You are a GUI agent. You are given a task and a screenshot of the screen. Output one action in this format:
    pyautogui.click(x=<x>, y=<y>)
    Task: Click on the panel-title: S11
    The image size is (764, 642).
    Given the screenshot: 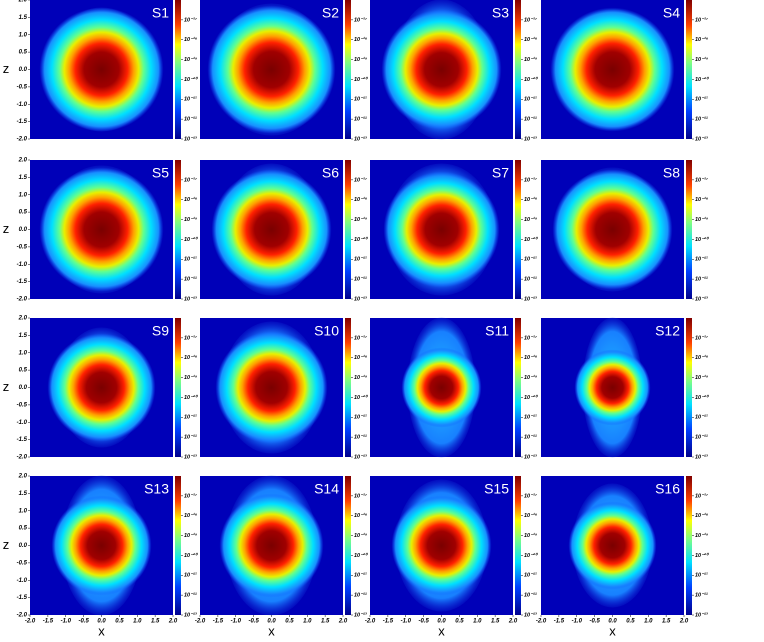 What is the action you would take?
    pyautogui.click(x=497, y=331)
    